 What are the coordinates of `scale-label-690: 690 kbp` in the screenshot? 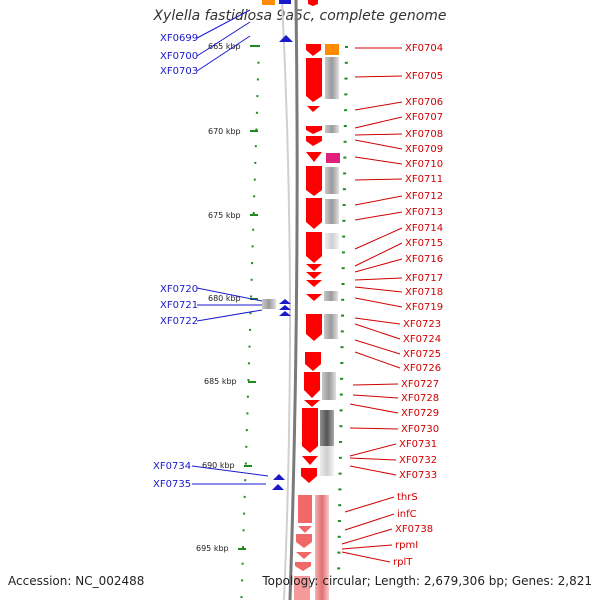 It's located at (218, 465).